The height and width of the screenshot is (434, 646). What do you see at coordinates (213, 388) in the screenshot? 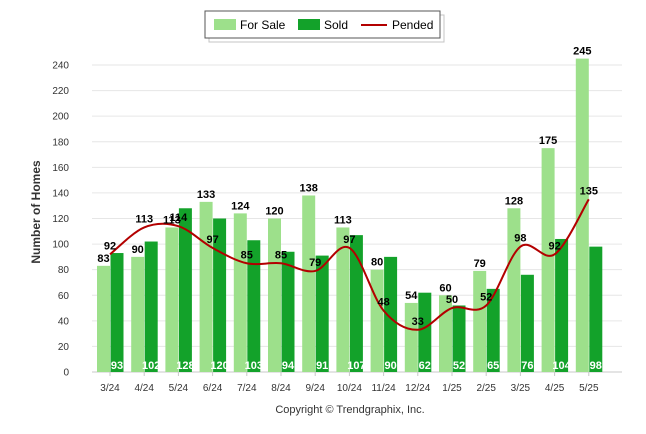
I see `x-tick-label: 6/24` at bounding box center [213, 388].